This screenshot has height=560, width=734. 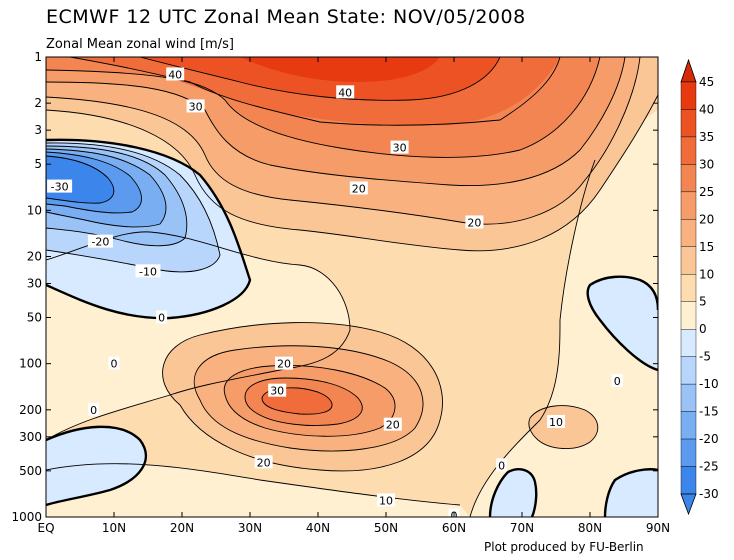 I want to click on x-tick-label: 40N, so click(x=318, y=528).